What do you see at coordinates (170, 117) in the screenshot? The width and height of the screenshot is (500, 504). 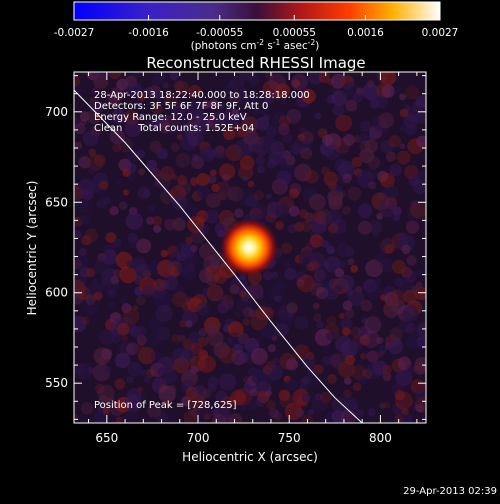 I see `annotation-energy-range: Energy Range: 12.0 - 25.0 keV` at bounding box center [170, 117].